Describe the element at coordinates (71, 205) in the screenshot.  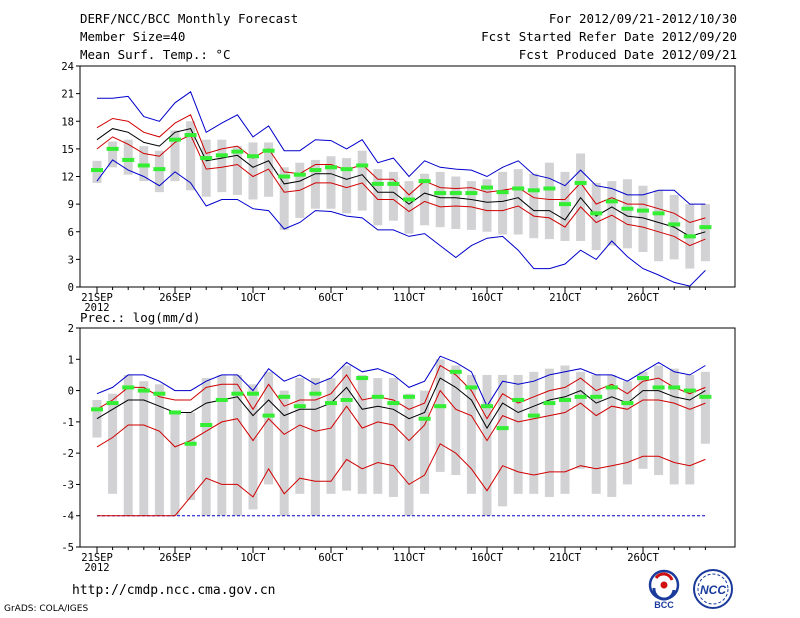
I see `temperature-y-tick-label: 9` at that location.